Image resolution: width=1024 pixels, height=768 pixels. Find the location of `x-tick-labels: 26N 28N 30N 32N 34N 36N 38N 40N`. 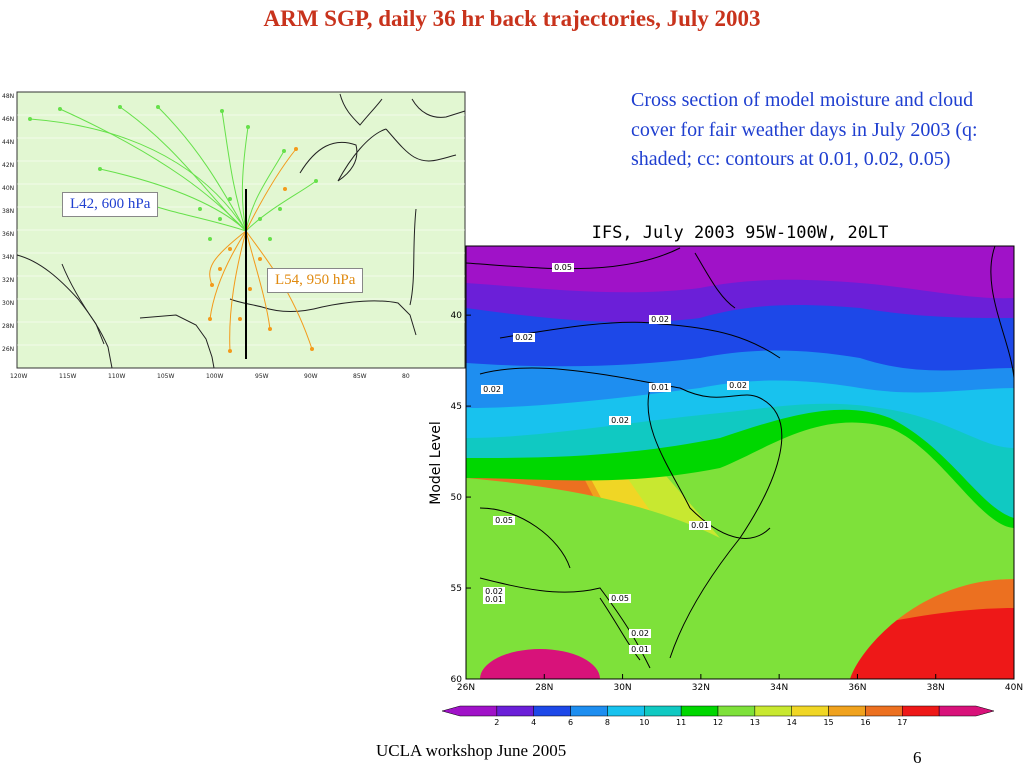

x-tick-labels: 26N 28N 30N 32N 34N 36N 38N 40N is located at coordinates (740, 683).